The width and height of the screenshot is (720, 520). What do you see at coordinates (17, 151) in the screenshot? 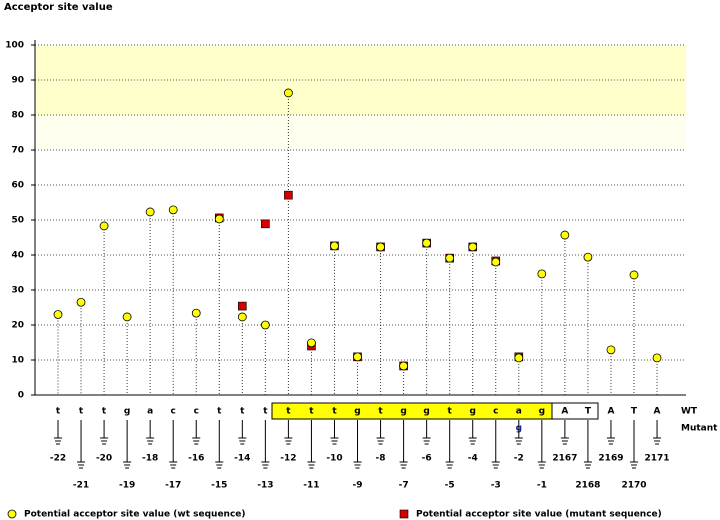
I see `y-tick-label: 70` at bounding box center [17, 151].